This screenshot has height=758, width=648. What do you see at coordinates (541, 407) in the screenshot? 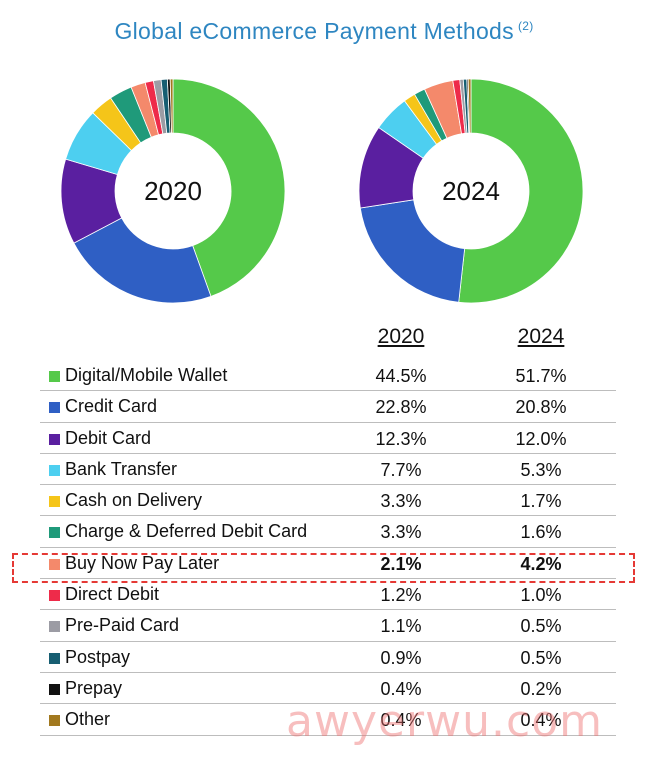
I see `value-2024: 20.8%` at bounding box center [541, 407].